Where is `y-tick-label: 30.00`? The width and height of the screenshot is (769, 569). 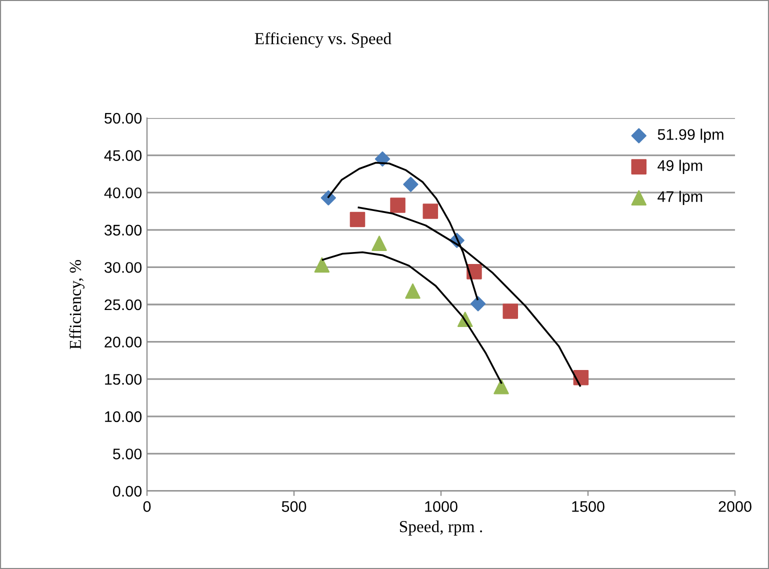 y-tick-label: 30.00 is located at coordinates (123, 267).